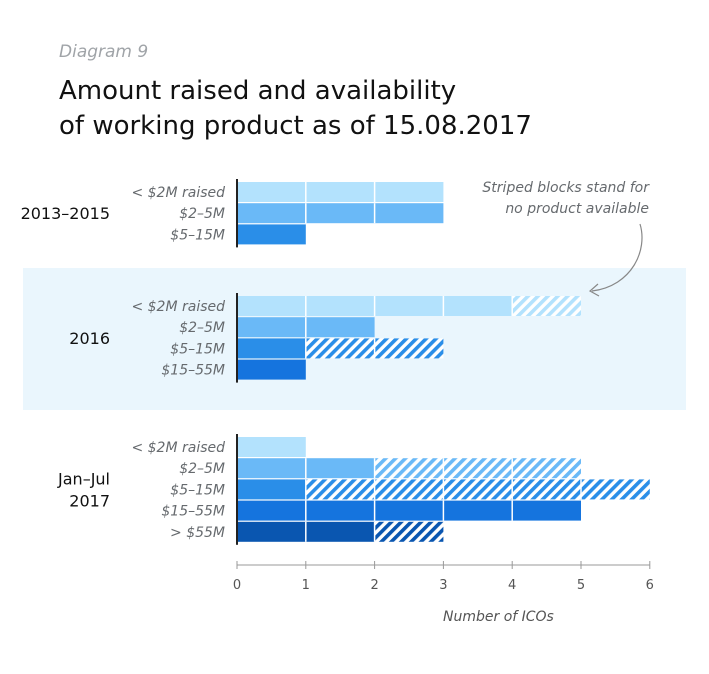 The height and width of the screenshot is (674, 709). Describe the element at coordinates (83, 478) in the screenshot. I see `group-label: Jan–Jul` at that location.